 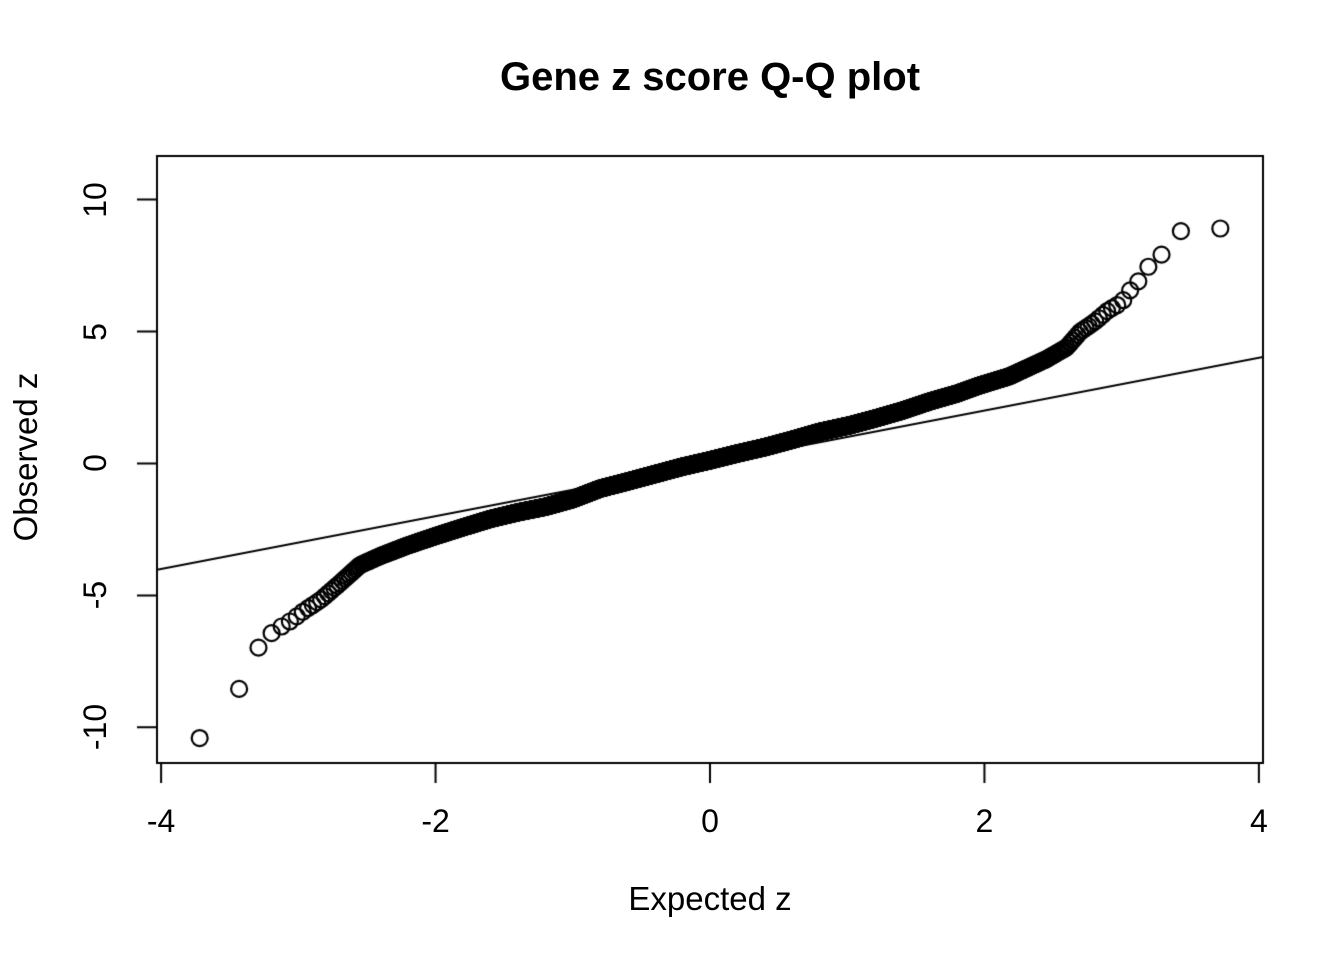 What do you see at coordinates (95, 199) in the screenshot?
I see `y-tick-label-10: 10` at bounding box center [95, 199].